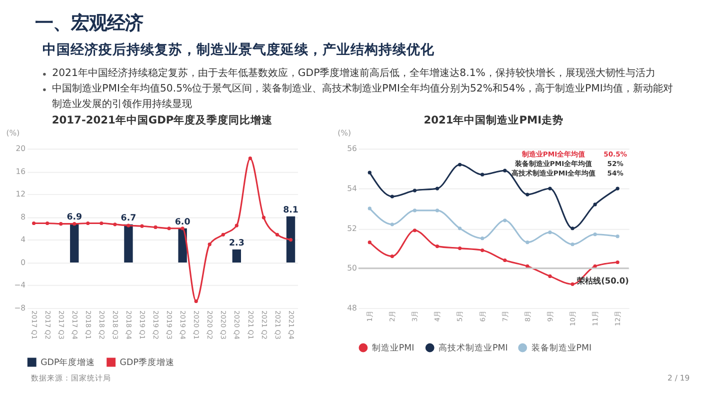  Describe the element at coordinates (128, 219) in the screenshot. I see `data-label: 6.7` at that location.